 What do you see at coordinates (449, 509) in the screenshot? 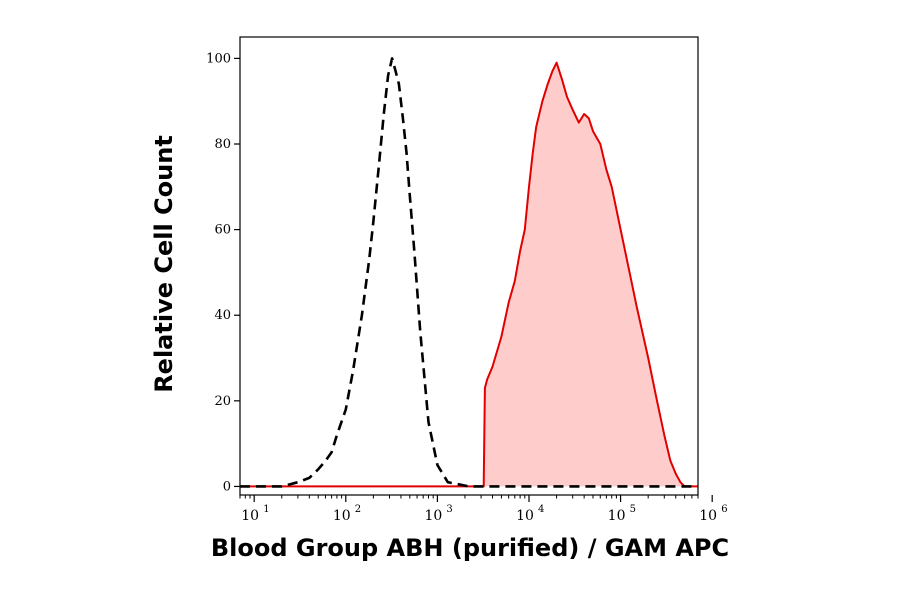
I see `x-tick-exp-3: 3` at bounding box center [449, 509].